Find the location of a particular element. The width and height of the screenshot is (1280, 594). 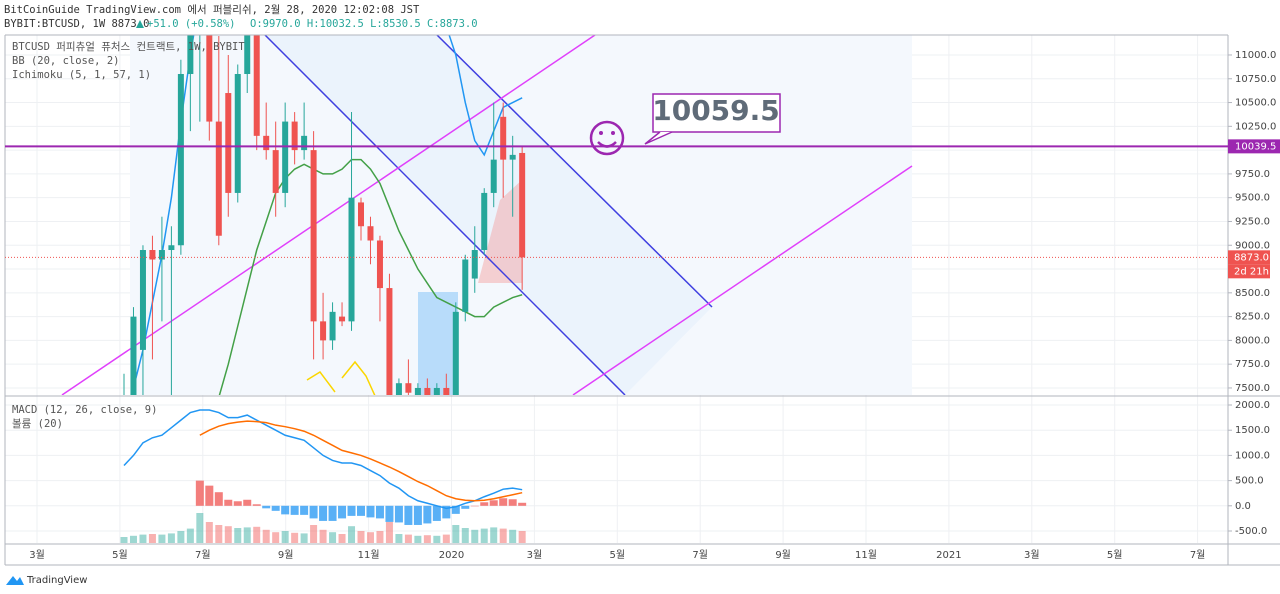

pane-label: BTCUSD 퍼피츄얼 퓨처스 컨트랙트, 1W, BYBIT is located at coordinates (128, 47).